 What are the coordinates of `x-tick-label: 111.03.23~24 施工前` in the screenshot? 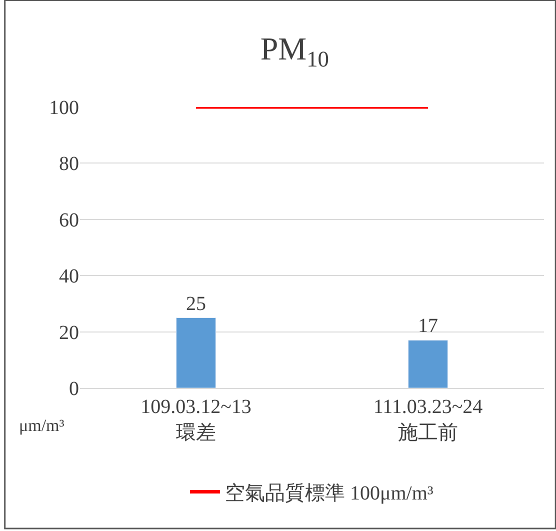 It's located at (428, 420).